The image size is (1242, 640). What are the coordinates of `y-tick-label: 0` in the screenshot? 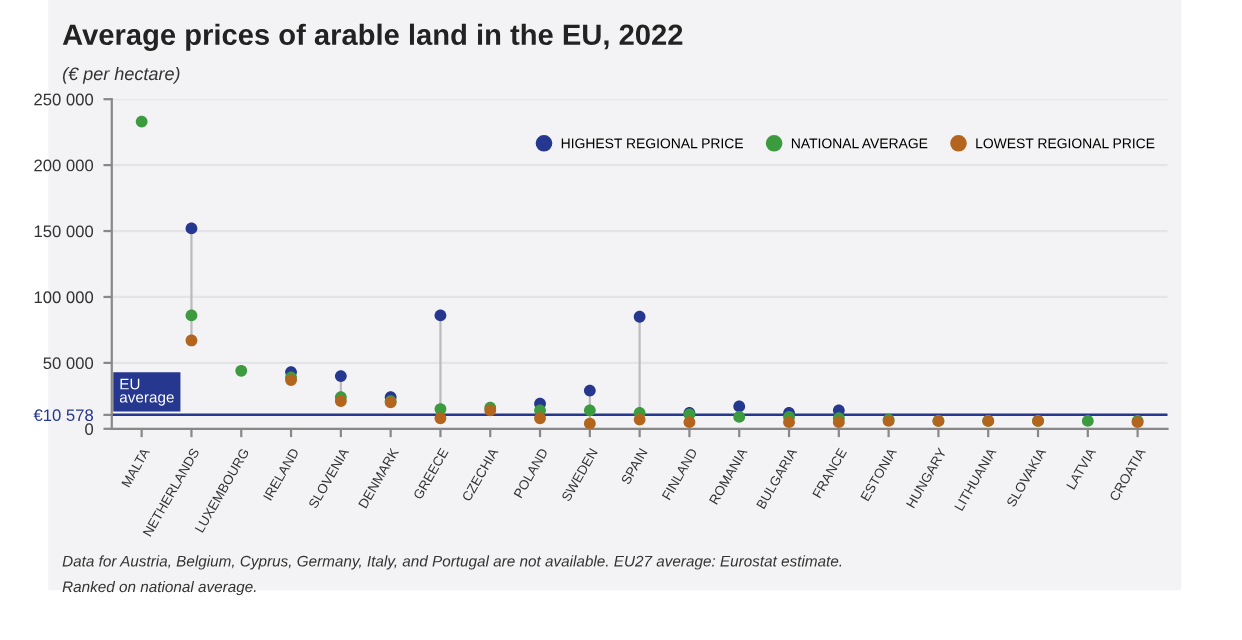 It's located at (89, 429).